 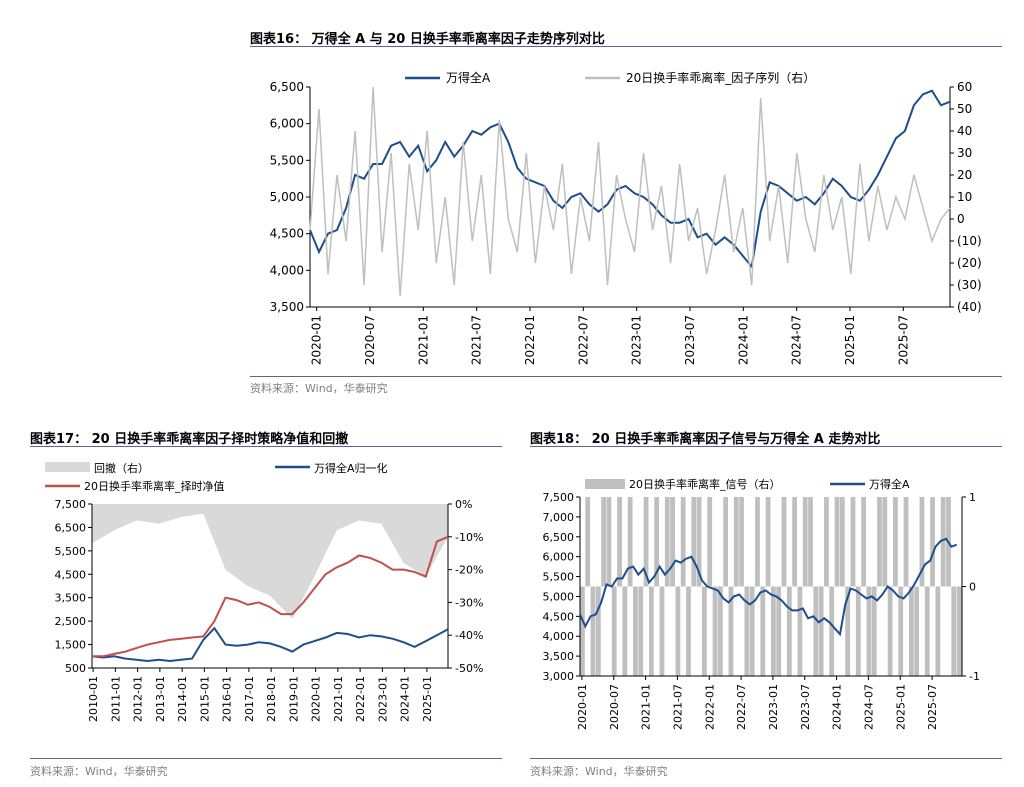 What do you see at coordinates (249, 699) in the screenshot?
I see `x-tick-label: 2017-01` at bounding box center [249, 699].